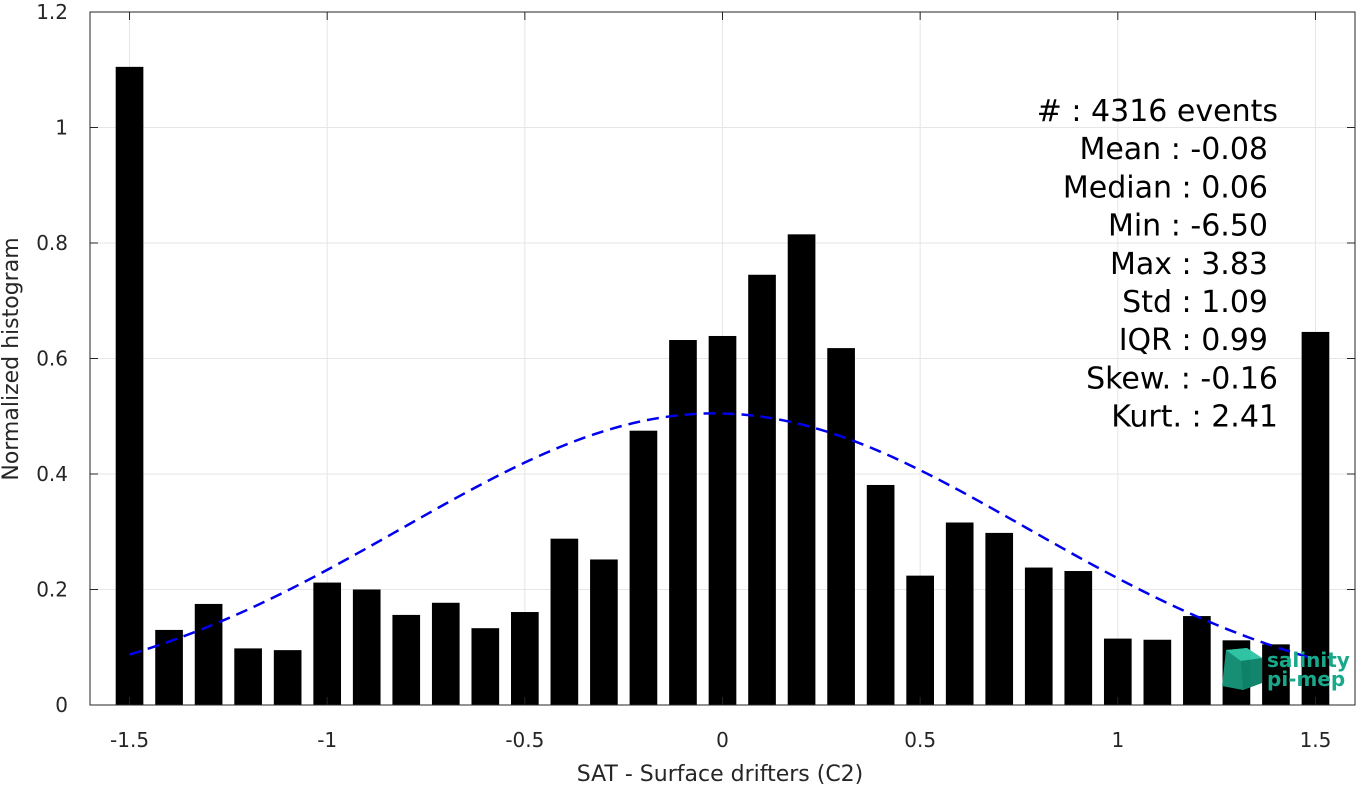 The height and width of the screenshot is (785, 1367). I want to click on x-tick-label: 0, so click(722, 740).